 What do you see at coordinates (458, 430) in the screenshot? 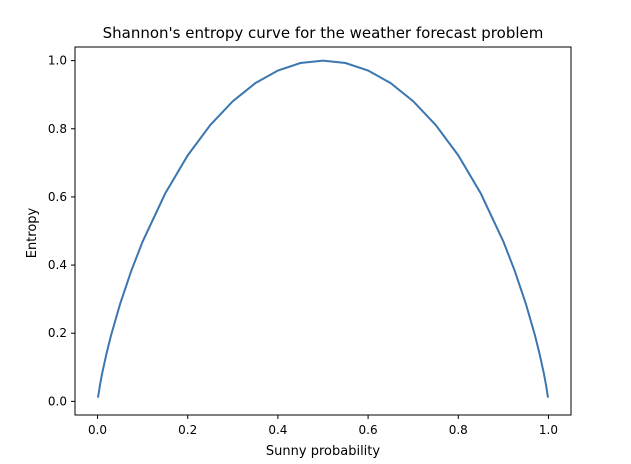
I see `x-tick-label: 0.8` at bounding box center [458, 430].